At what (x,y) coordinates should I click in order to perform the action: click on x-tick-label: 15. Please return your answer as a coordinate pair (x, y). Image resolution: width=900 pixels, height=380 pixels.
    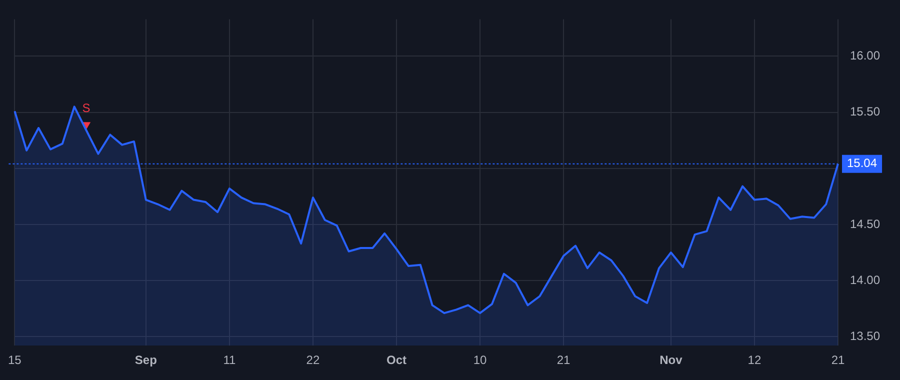
    Looking at the image, I should click on (15, 360).